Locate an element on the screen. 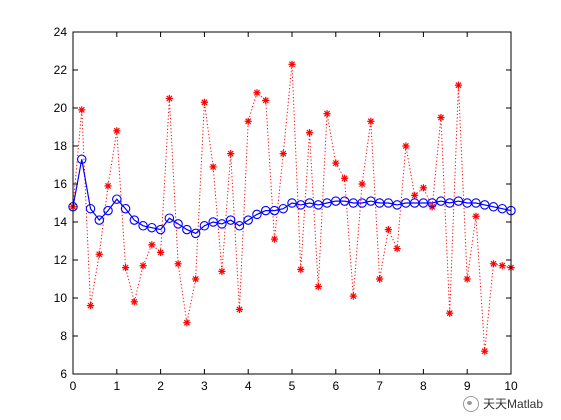  y-tick-label: 20 is located at coordinates (61, 108).